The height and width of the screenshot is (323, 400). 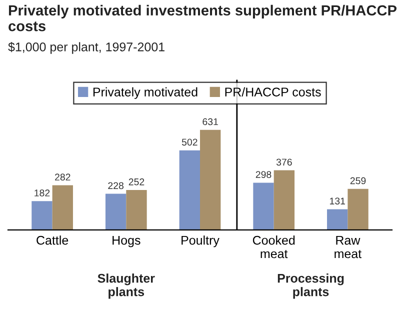 What do you see at coordinates (42, 193) in the screenshot?
I see `data-label: 182` at bounding box center [42, 193].